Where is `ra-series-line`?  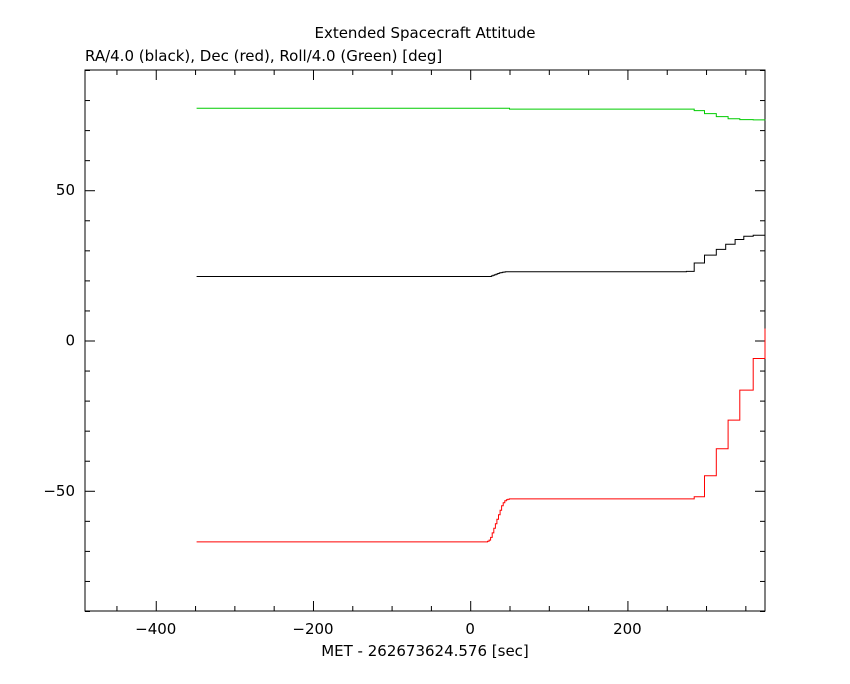 ra-series-line is located at coordinates (480, 255).